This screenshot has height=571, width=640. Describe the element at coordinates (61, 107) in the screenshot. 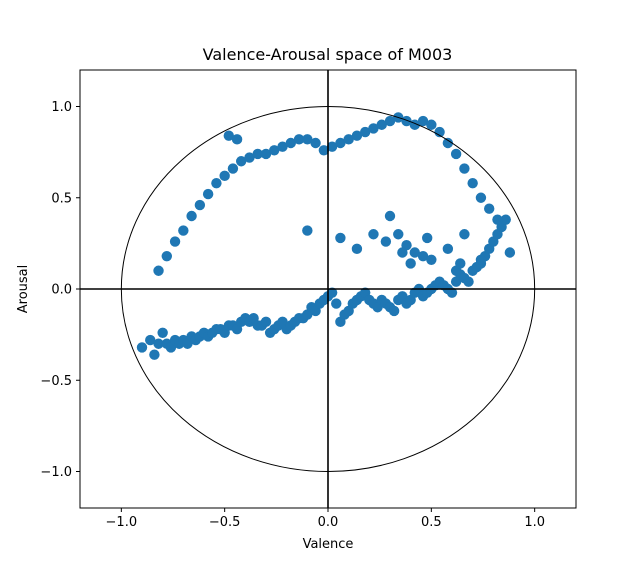

I see `y-tick-label: 1.0` at that location.